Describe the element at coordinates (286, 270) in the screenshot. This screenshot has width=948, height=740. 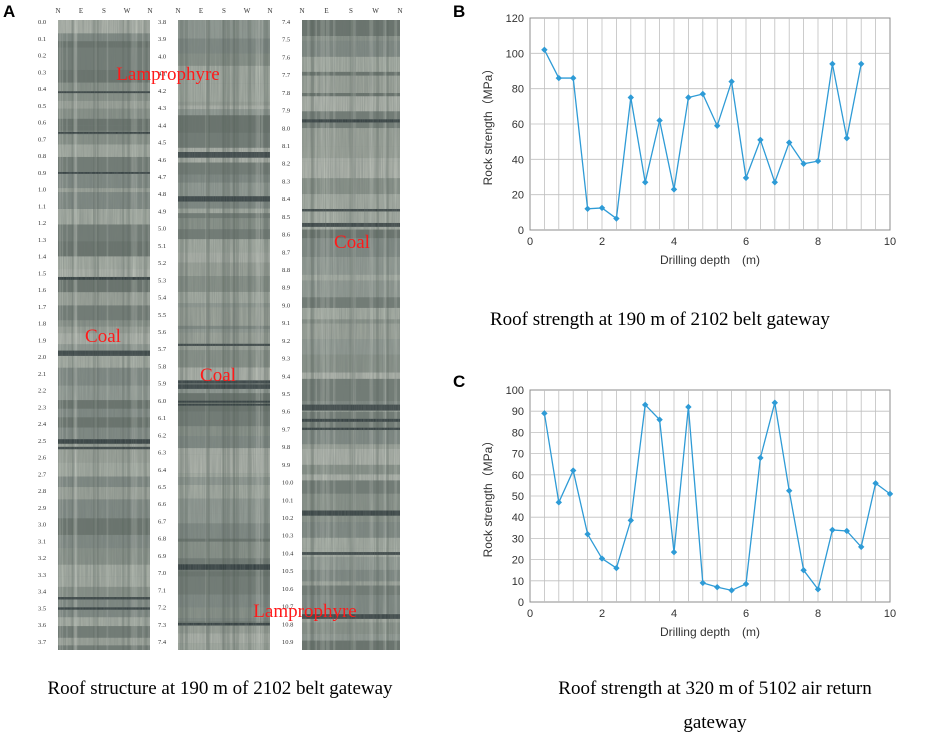
I see `depth-tick: 8.8` at that location.